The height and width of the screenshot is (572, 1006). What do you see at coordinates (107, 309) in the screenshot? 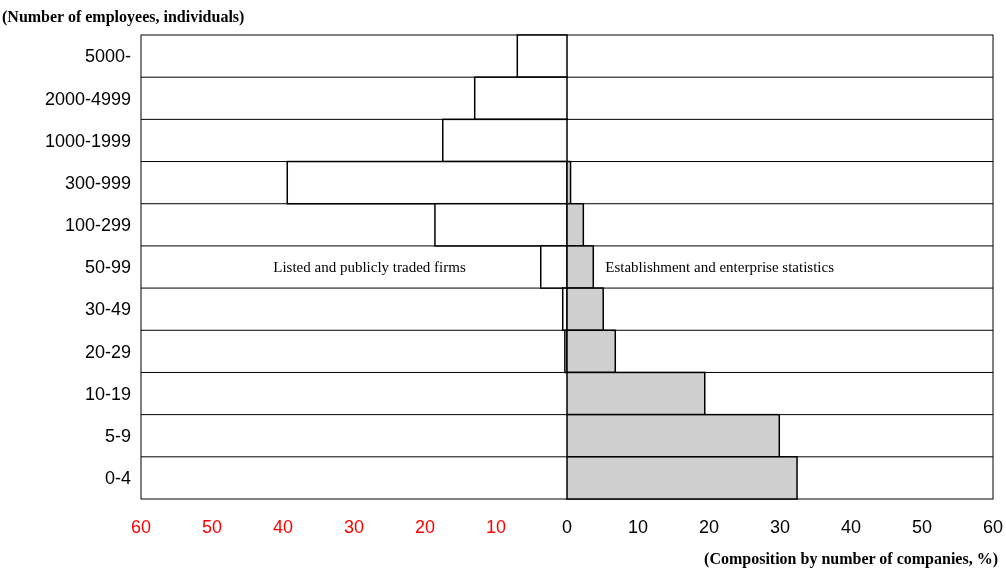
I see `y-tick-label: 30-49` at bounding box center [107, 309].